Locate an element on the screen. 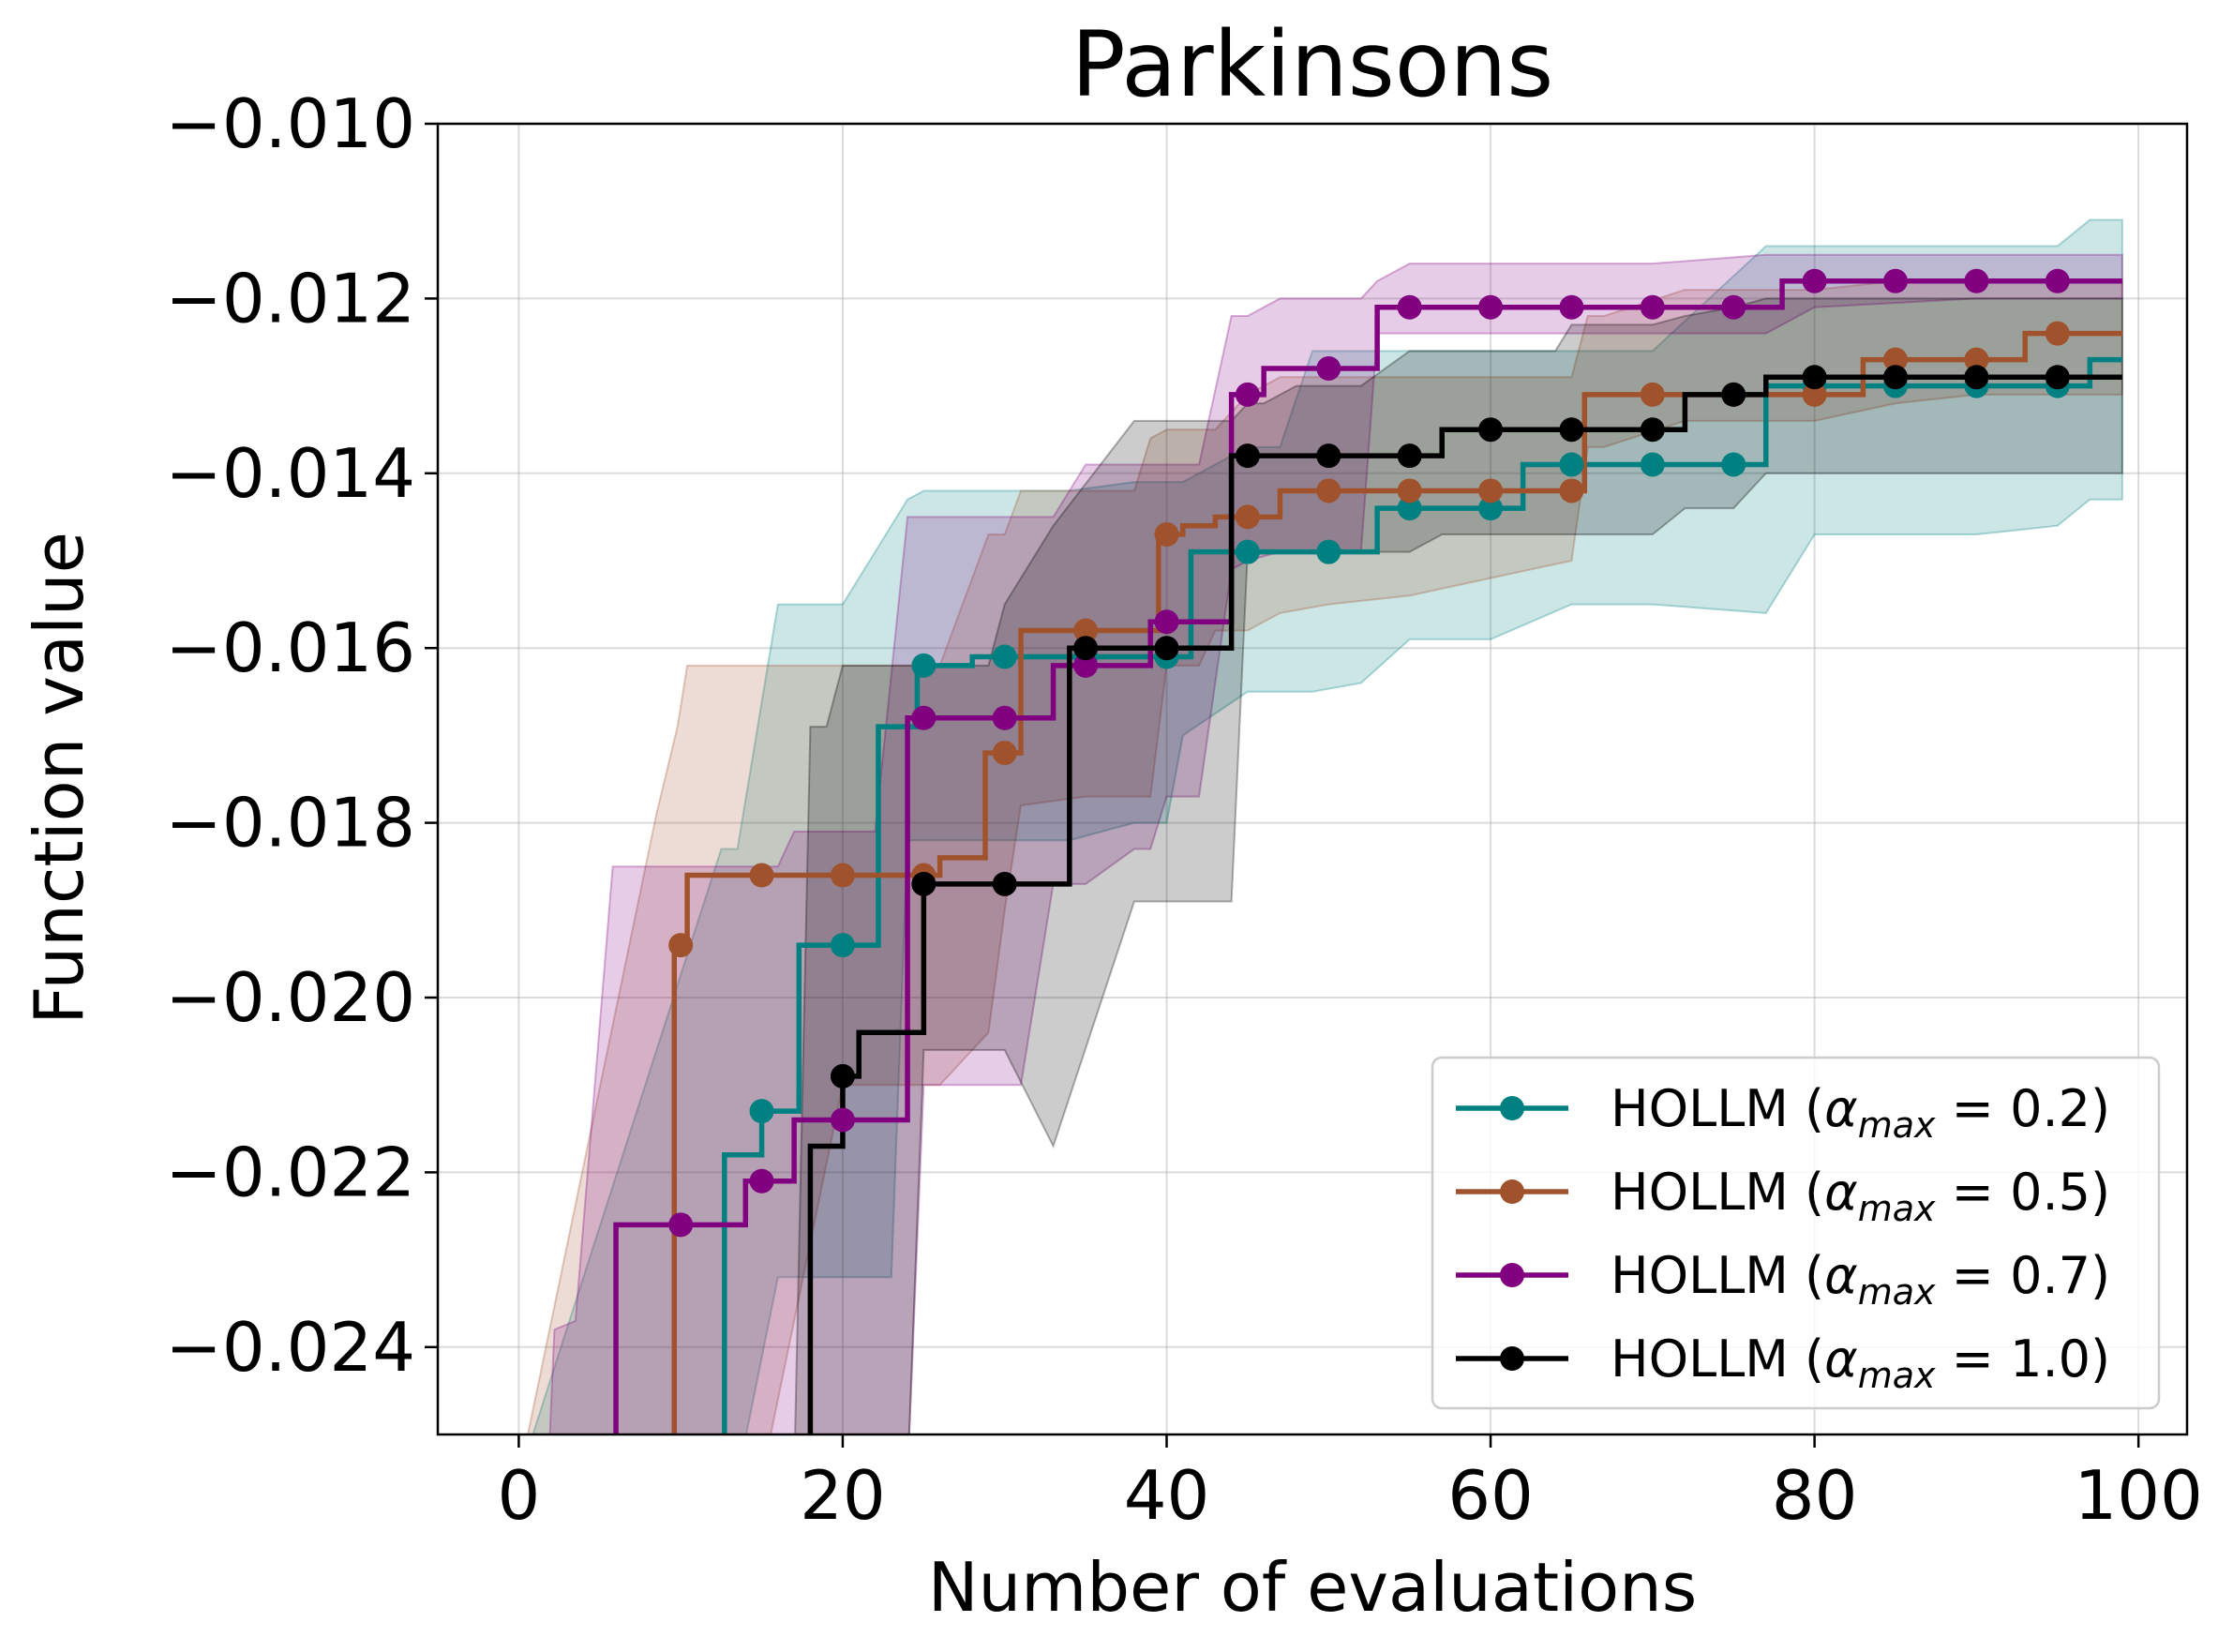  x-tick-label: 0 is located at coordinates (518, 1495).